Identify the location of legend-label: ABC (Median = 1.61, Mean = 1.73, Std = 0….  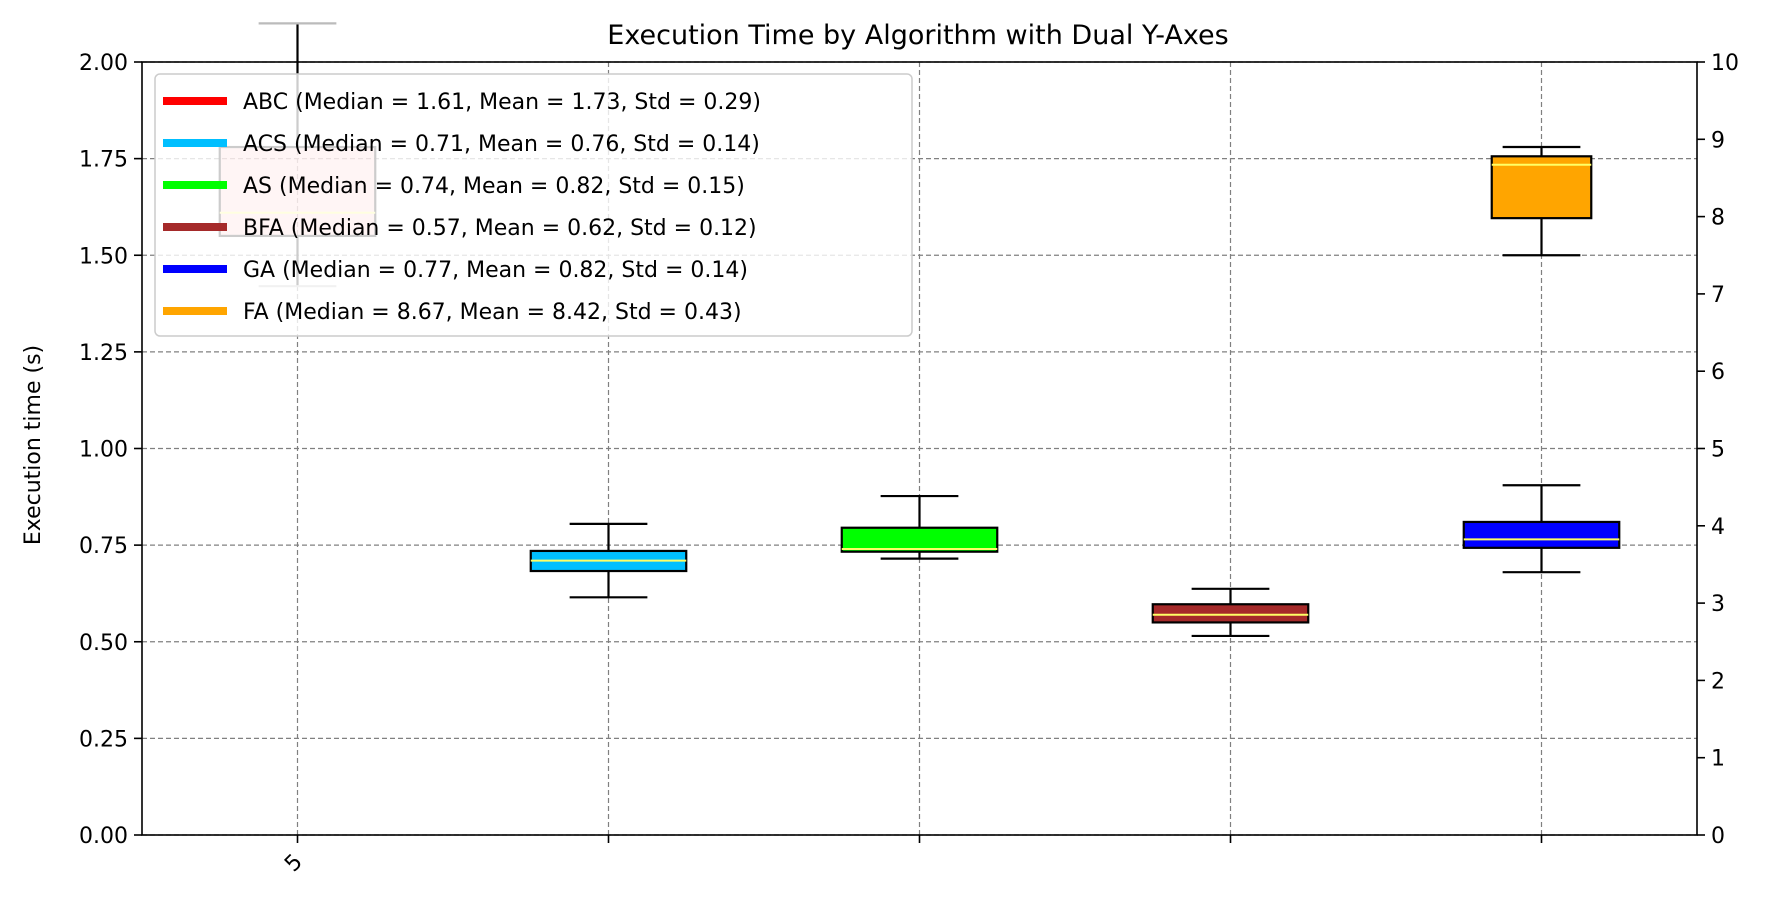
(502, 102).